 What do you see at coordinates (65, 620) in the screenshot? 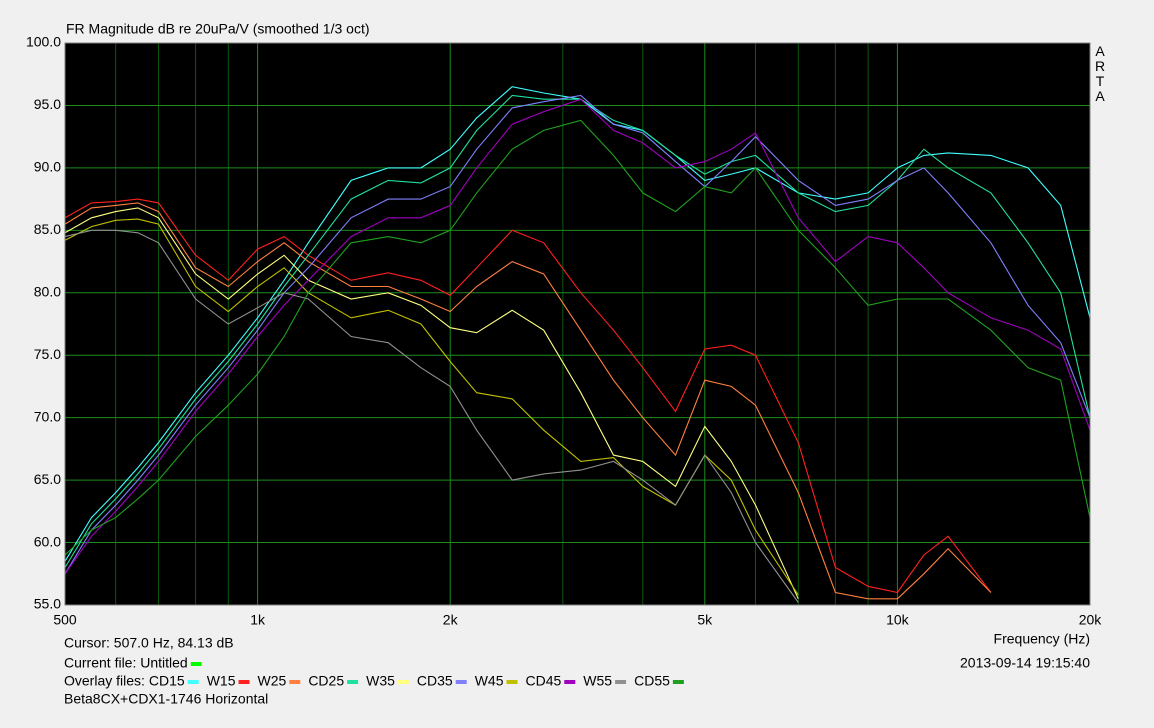
I see `x-tick-label: 500` at bounding box center [65, 620].